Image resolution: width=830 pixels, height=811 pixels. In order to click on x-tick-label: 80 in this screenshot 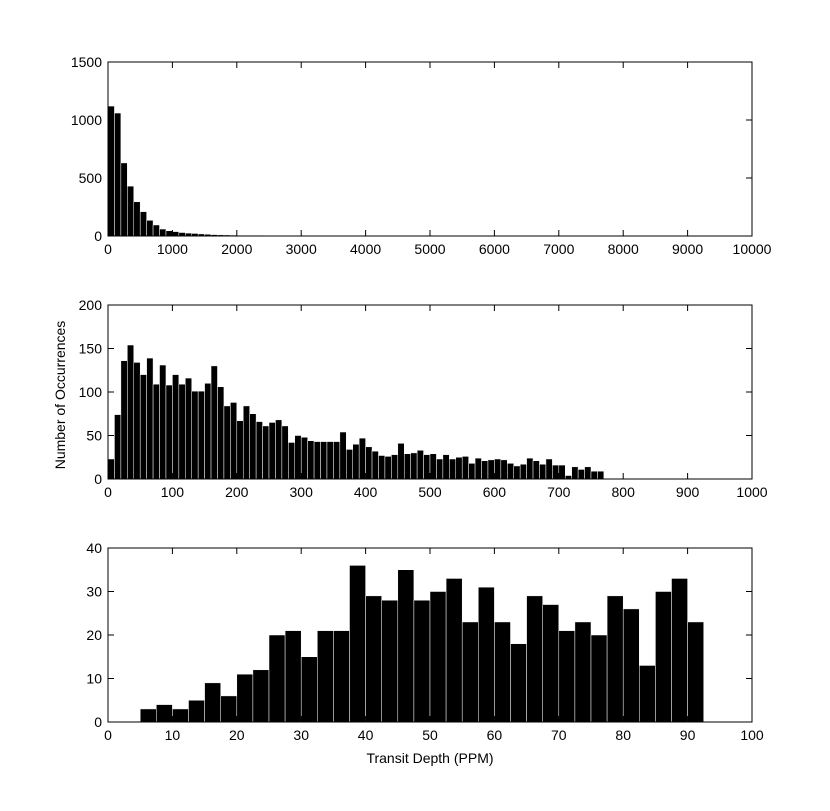, I will do `click(623, 735)`.